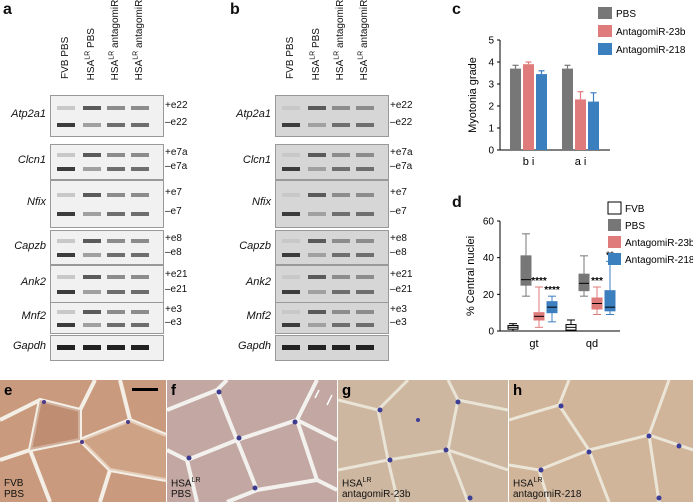  I want to click on gel-a-gel-row-nfix, so click(107, 204).